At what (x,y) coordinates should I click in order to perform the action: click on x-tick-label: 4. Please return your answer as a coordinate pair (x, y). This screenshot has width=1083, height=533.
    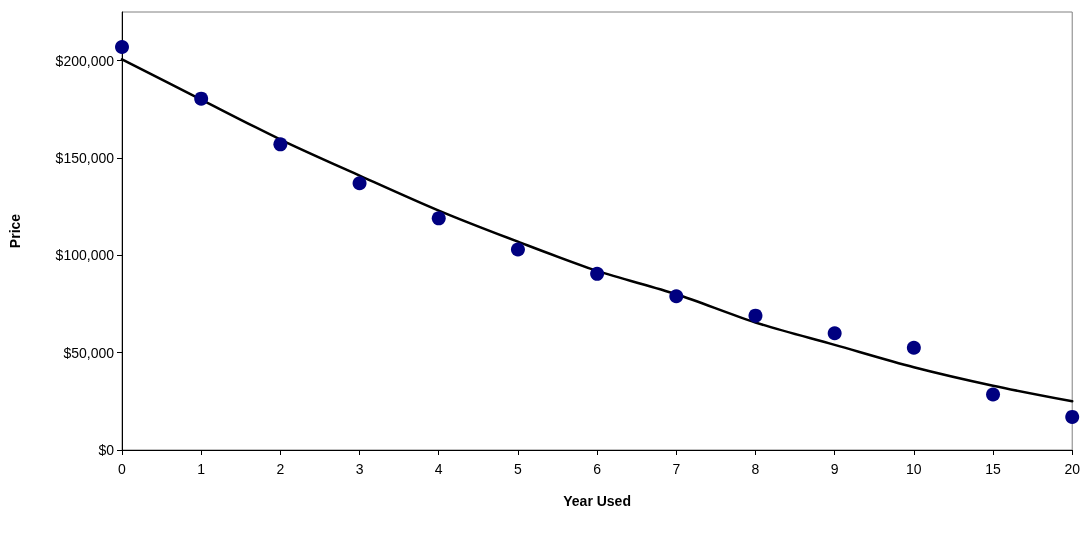
    Looking at the image, I should click on (438, 469).